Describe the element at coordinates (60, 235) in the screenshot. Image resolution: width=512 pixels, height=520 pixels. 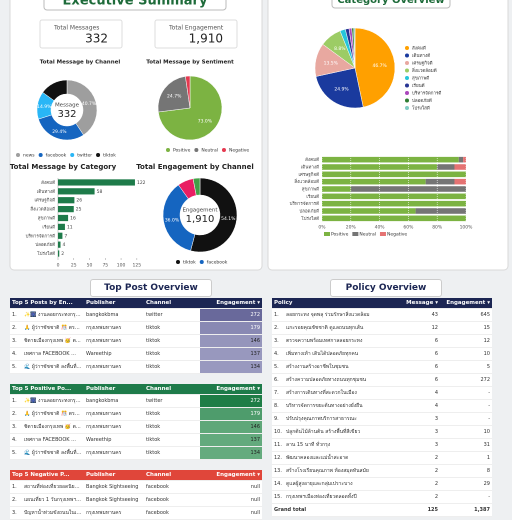
I see `bar` at that location.